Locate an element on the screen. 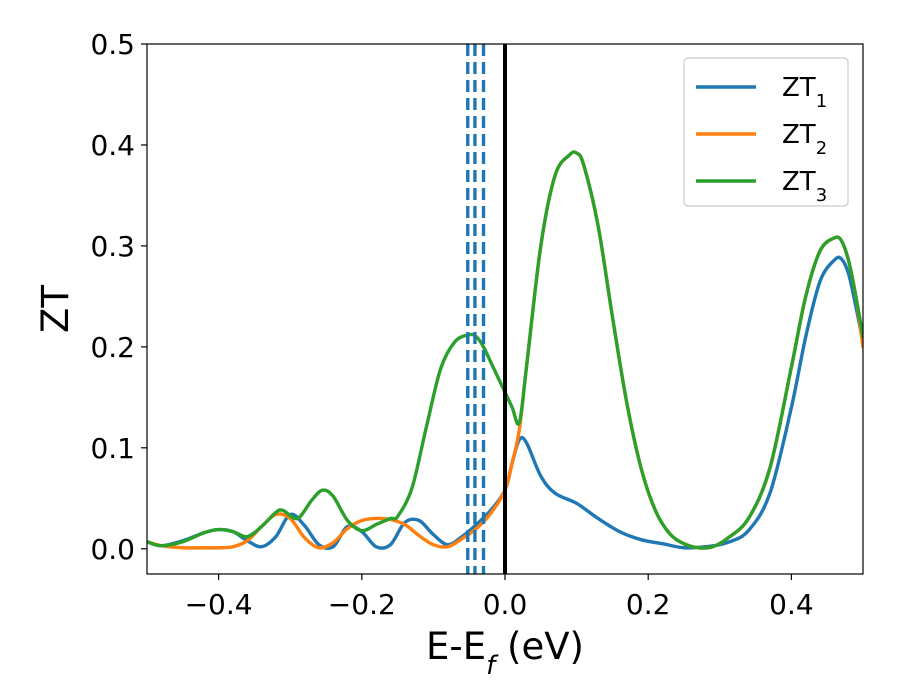 This screenshot has width=900, height=700. y-tick-label: 0.2 is located at coordinates (112, 347).